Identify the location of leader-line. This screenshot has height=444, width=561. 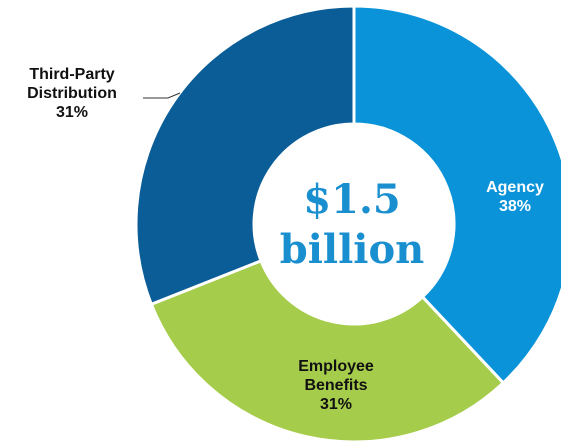
(162, 95).